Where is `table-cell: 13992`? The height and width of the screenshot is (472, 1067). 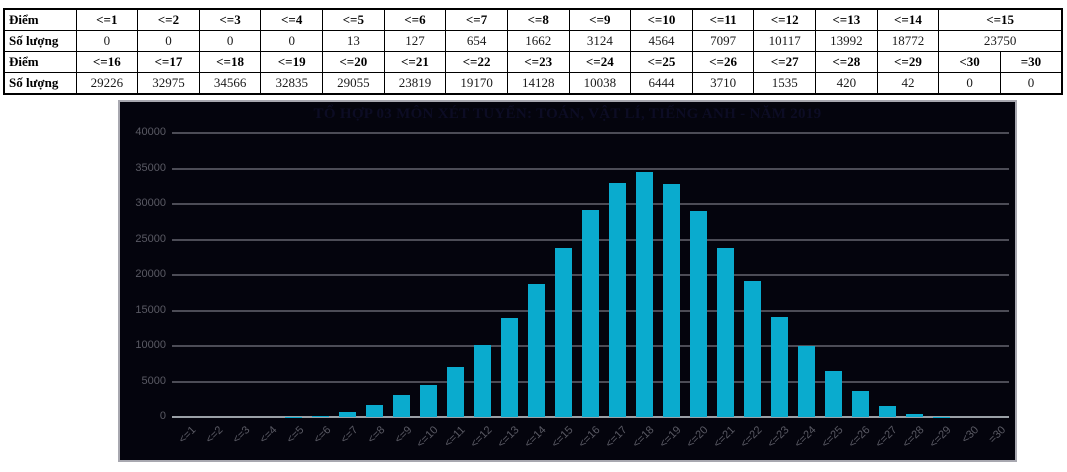 table-cell: 13992 is located at coordinates (846, 41).